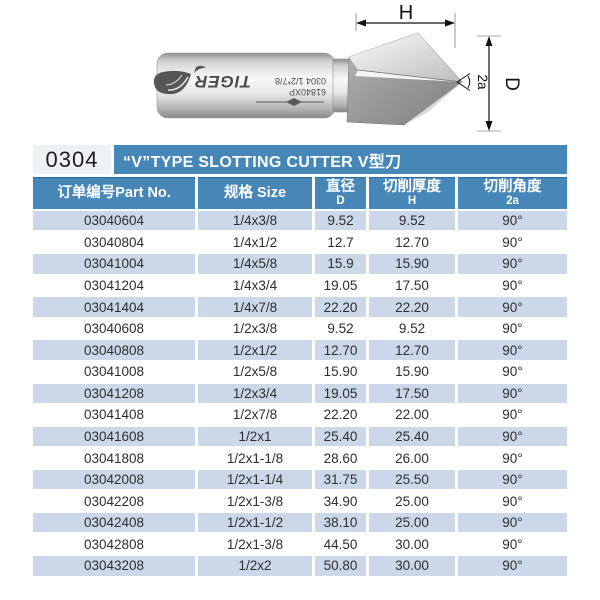 The image size is (600, 600). Describe the element at coordinates (255, 328) in the screenshot. I see `size-cell: 1/2x3/8` at that location.